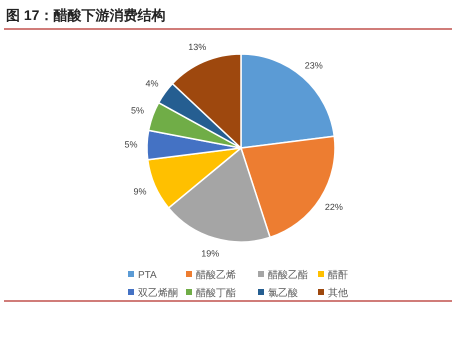  I want to click on chart-title: 图 17：醋酸下游消费结构, so click(86, 15).